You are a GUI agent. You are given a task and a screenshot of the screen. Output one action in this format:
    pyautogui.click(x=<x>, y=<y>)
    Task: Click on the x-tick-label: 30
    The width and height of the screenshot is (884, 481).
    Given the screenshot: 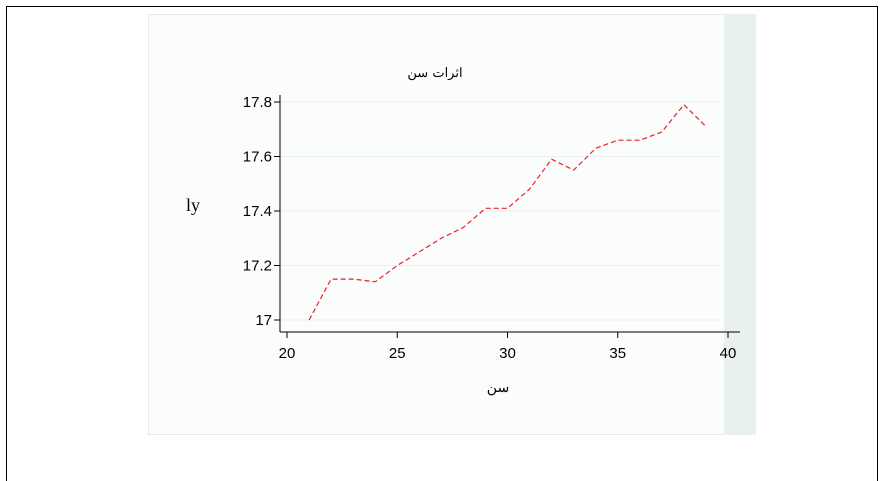 What is the action you would take?
    pyautogui.click(x=507, y=353)
    